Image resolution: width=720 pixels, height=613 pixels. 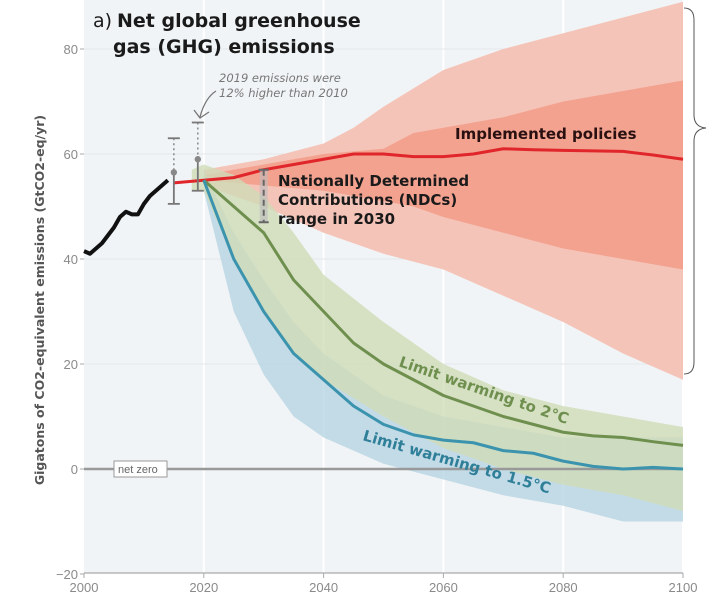 I want to click on x-tick-label: 2000, so click(x=84, y=587).